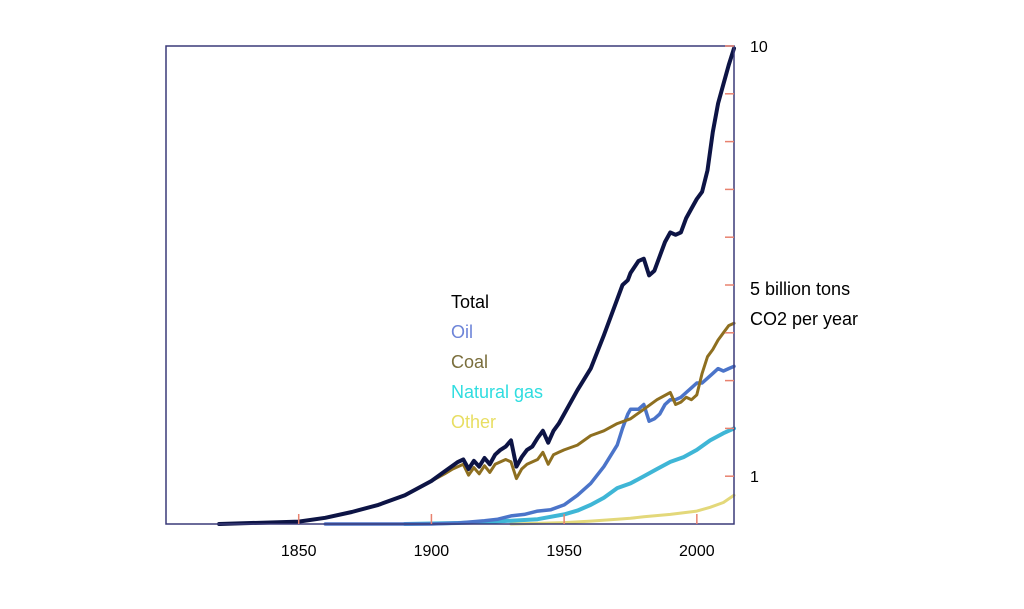 The image size is (1024, 609). Describe the element at coordinates (622, 509) in the screenshot. I see `series-line-other` at that location.